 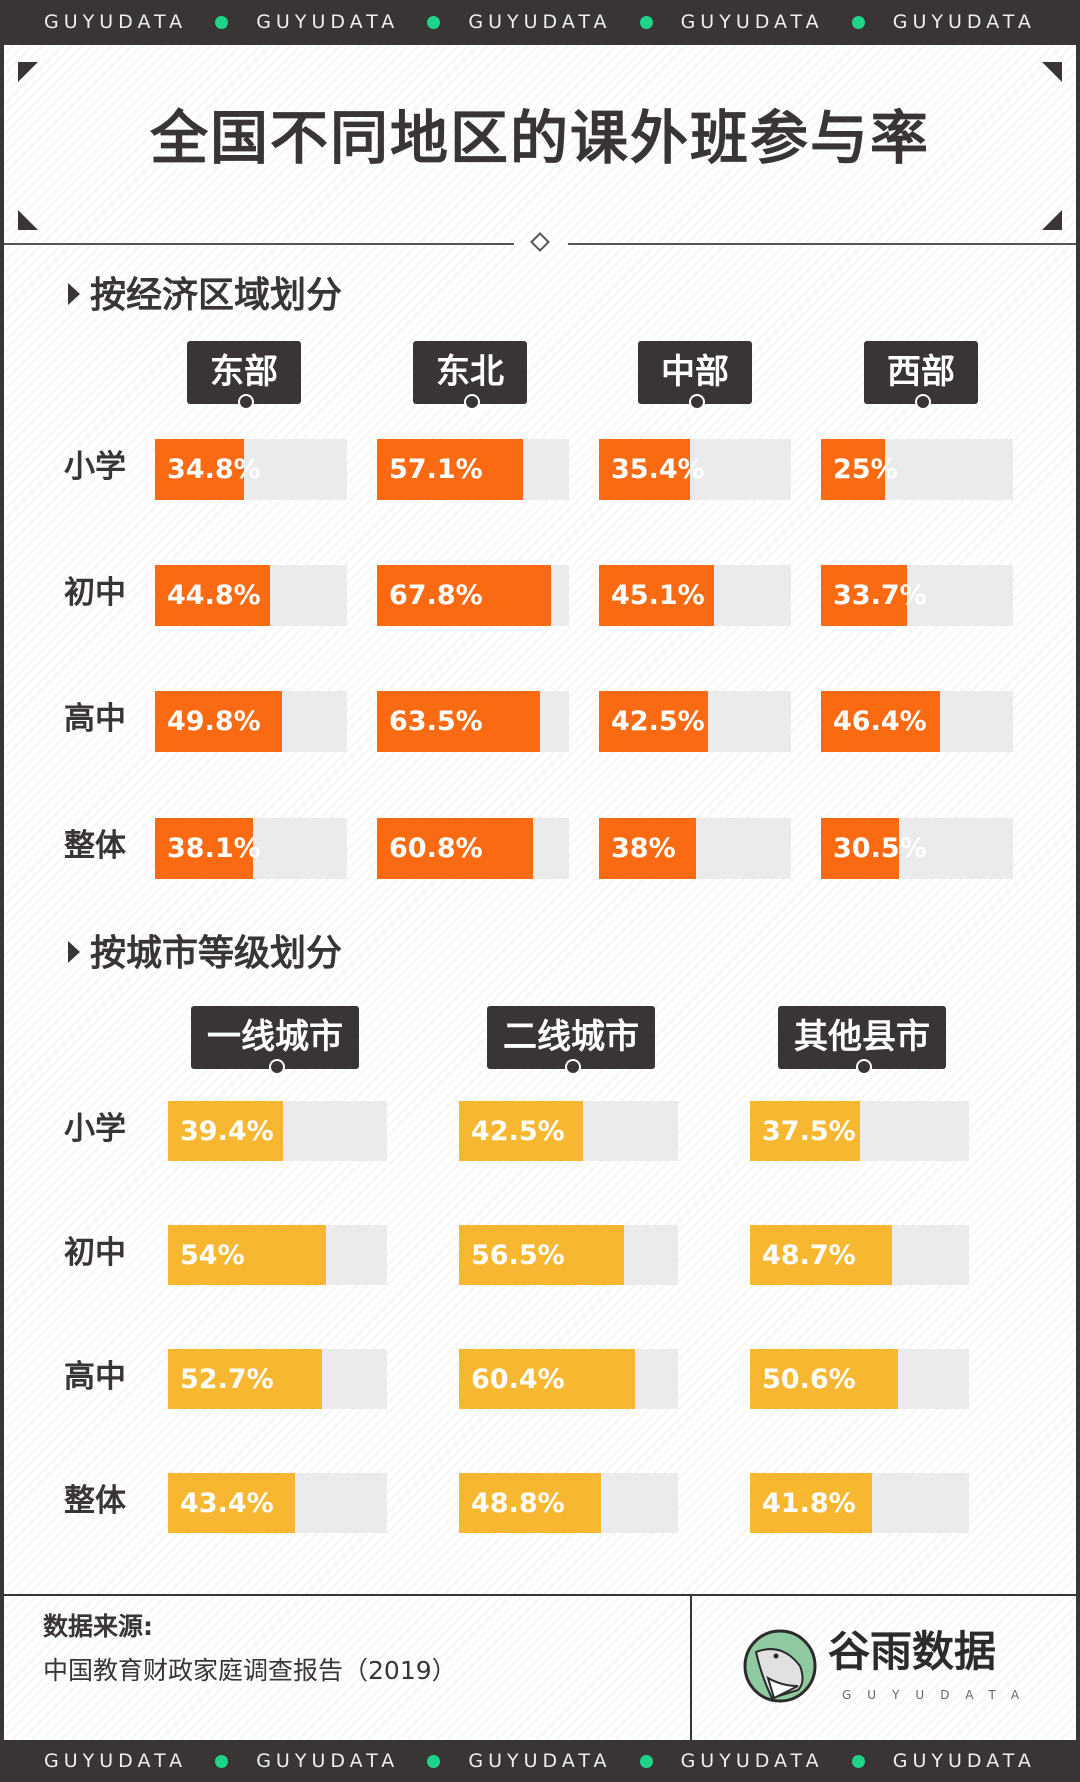 I want to click on bar-track: 67.8%, so click(x=473, y=595).